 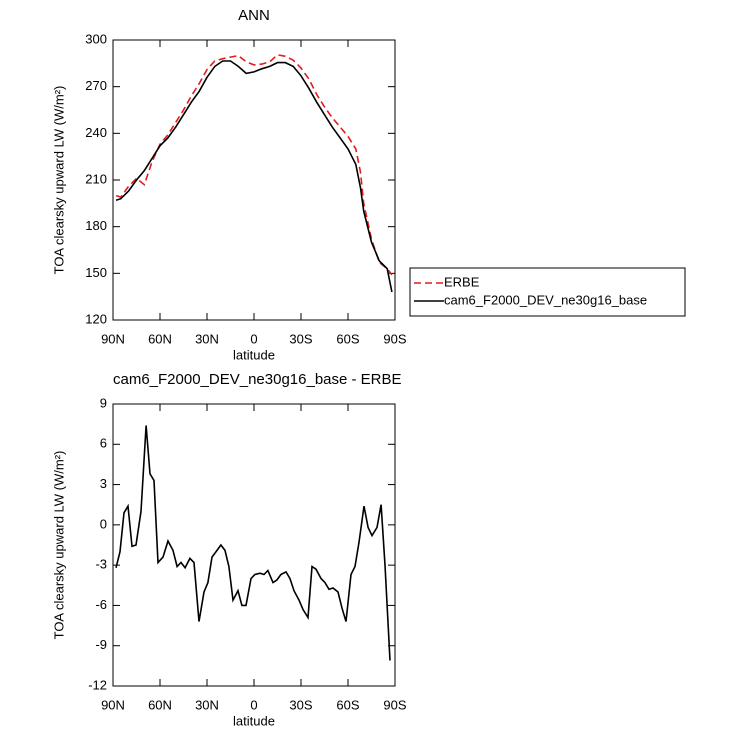 What do you see at coordinates (101, 644) in the screenshot?
I see `y-tick-label: -9` at bounding box center [101, 644].